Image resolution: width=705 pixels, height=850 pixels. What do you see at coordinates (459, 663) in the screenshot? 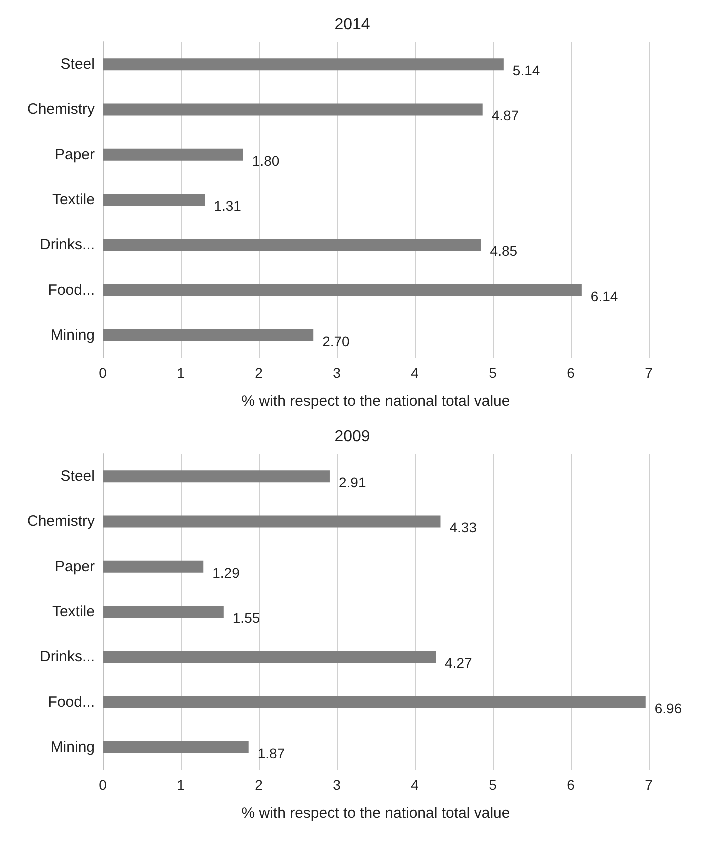
I see `data-label: 4.27` at bounding box center [459, 663].